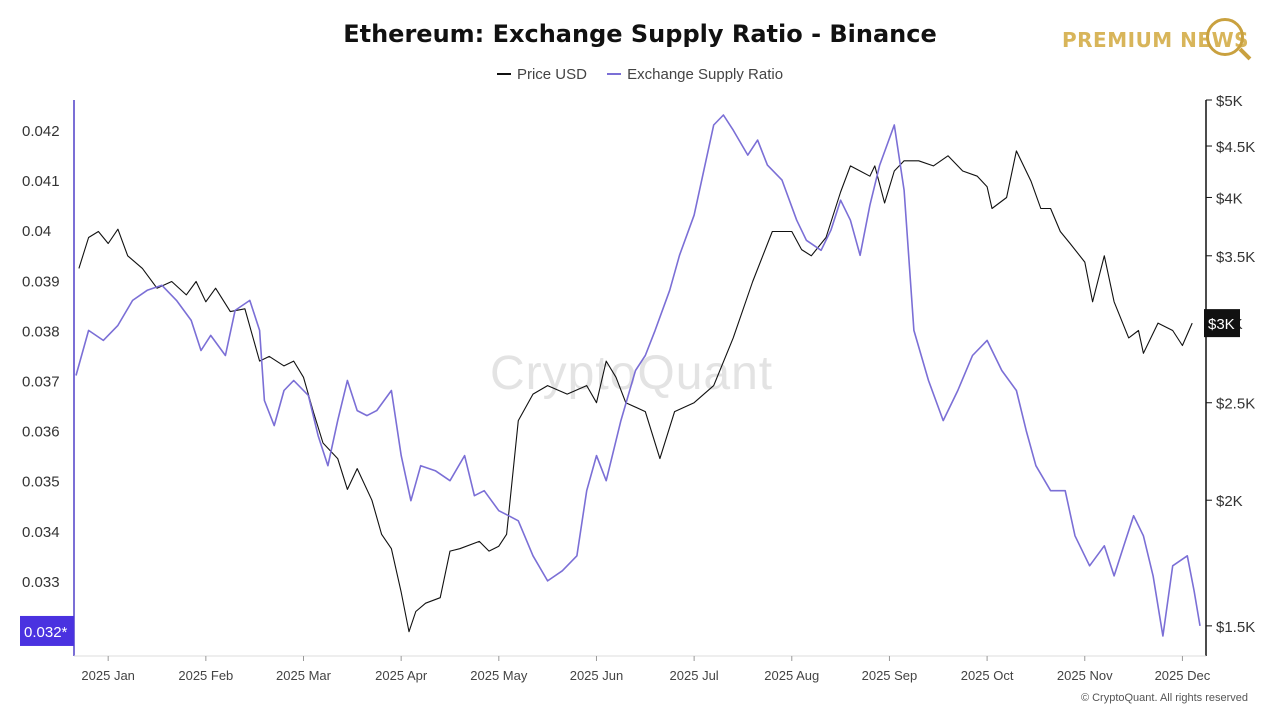 This screenshot has height=720, width=1280. What do you see at coordinates (694, 675) in the screenshot?
I see `x-tick-label: 2025 Jul` at bounding box center [694, 675].